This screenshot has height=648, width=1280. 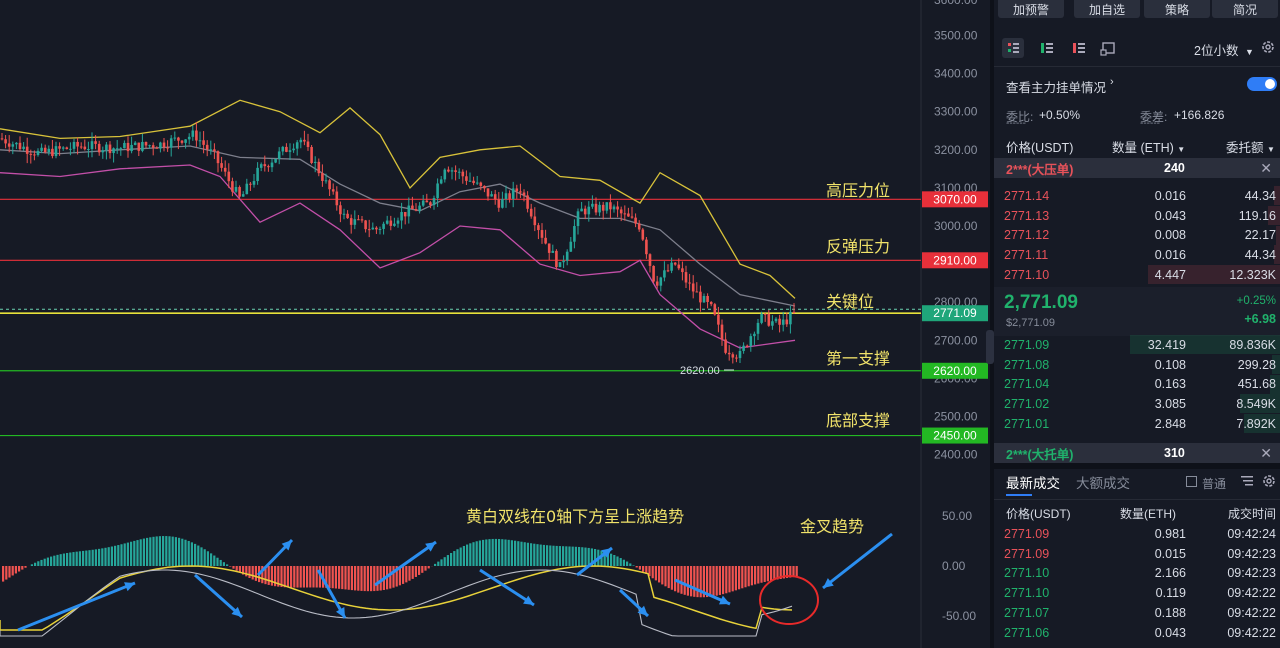 I want to click on ask-row: 2771.12 0.008 22.17, so click(x=1137, y=235).